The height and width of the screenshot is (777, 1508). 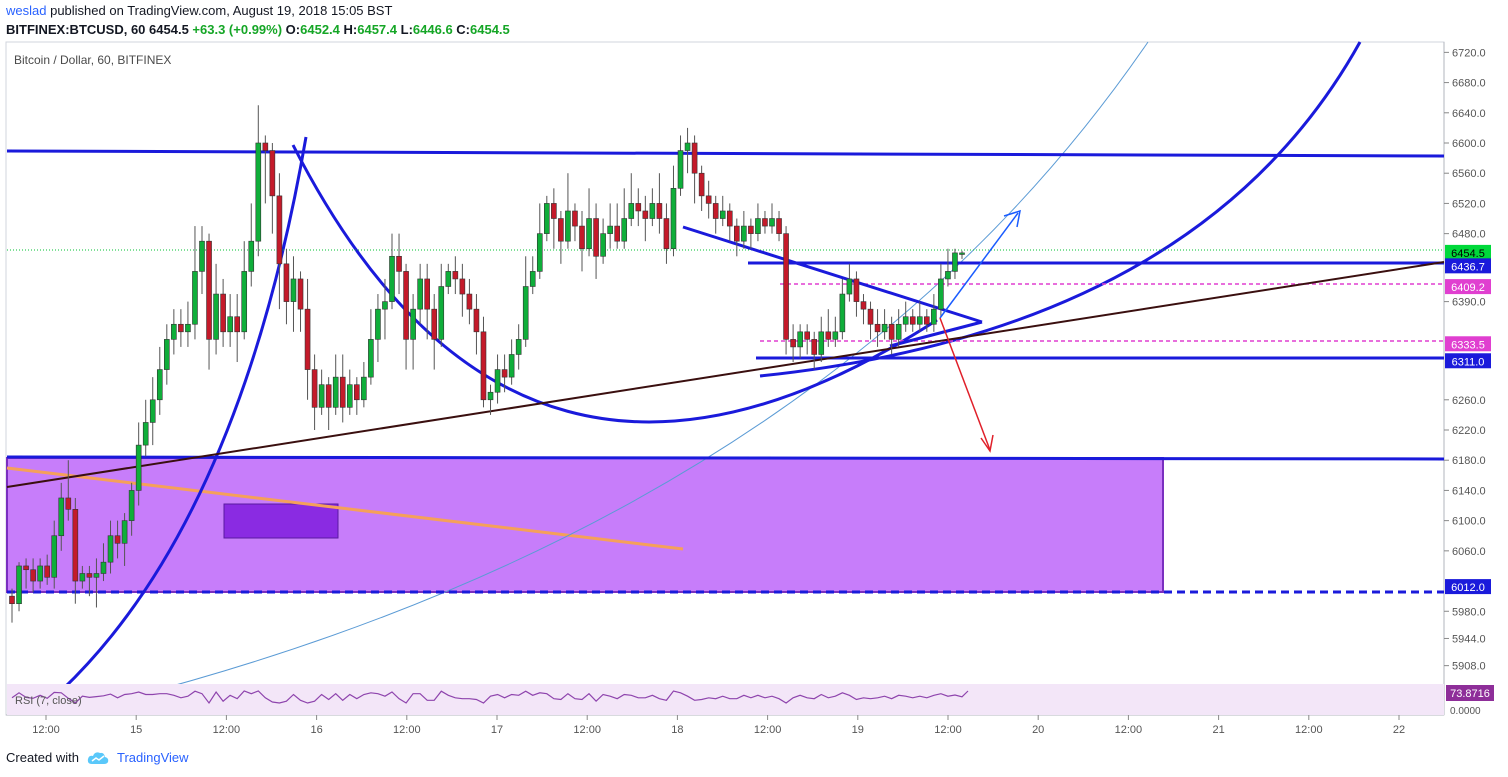 I want to click on low-value: 6446.6, so click(x=432, y=29).